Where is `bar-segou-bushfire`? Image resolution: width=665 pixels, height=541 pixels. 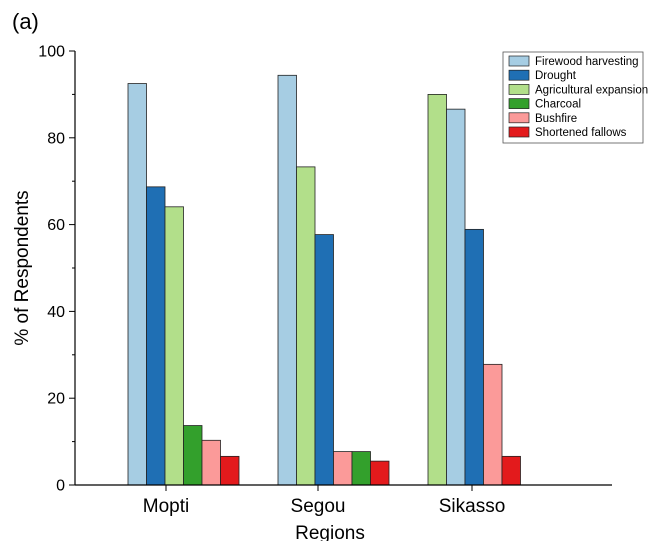
bar-segou-bushfire is located at coordinates (343, 468).